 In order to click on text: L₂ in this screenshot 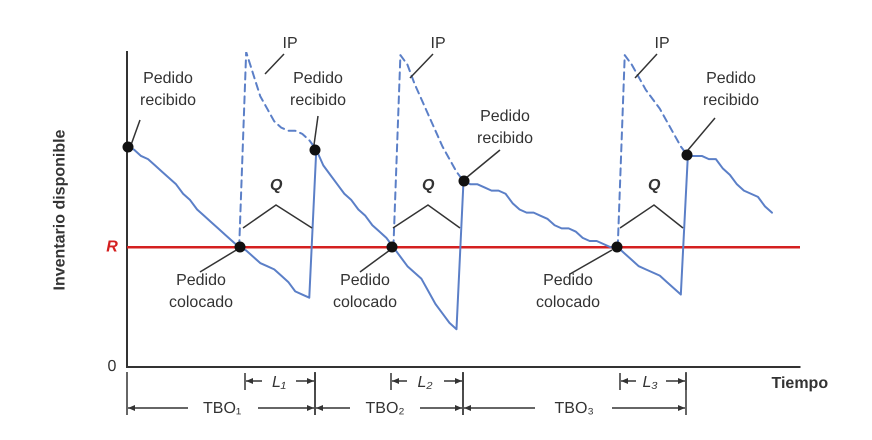, I will do `click(425, 383)`.